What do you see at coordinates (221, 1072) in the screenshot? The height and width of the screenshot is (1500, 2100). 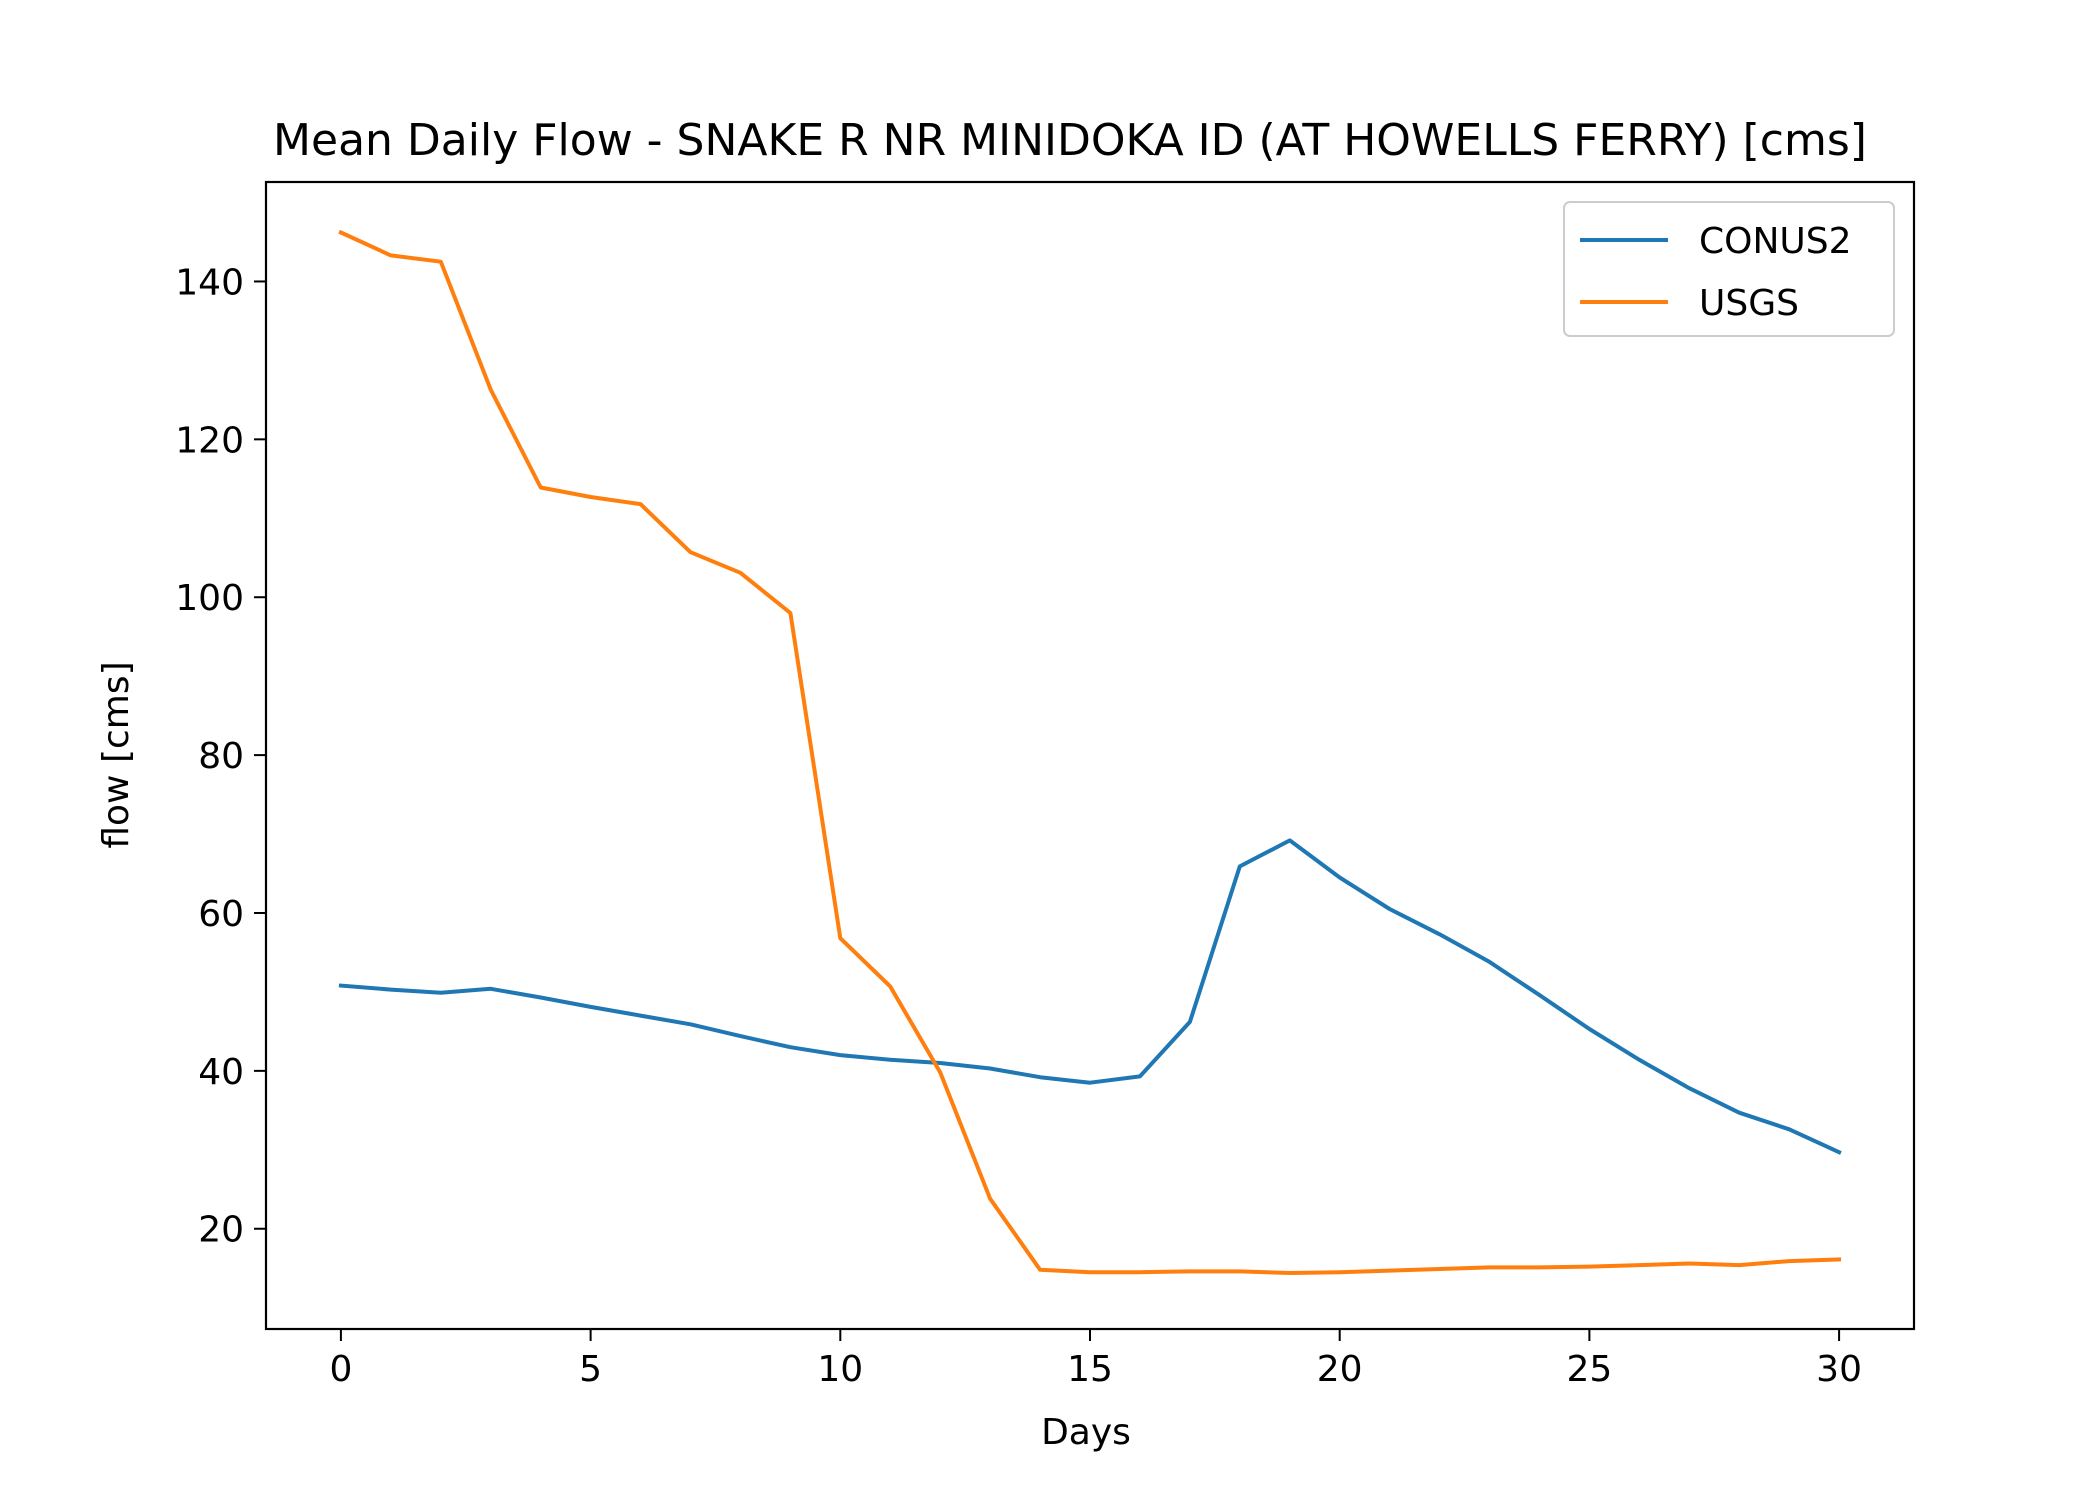 I see `y-tick-label: 40` at bounding box center [221, 1072].